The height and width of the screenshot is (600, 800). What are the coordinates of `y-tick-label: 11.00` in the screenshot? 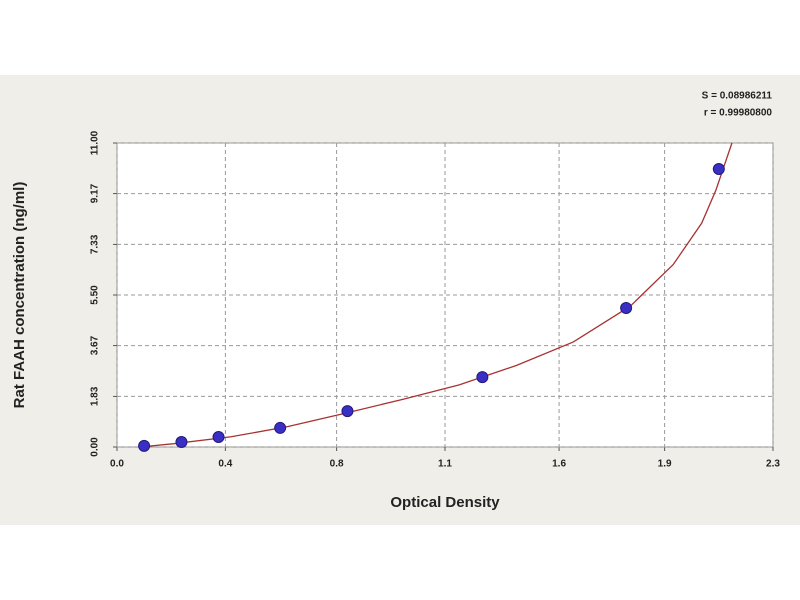 It's located at (95, 142).